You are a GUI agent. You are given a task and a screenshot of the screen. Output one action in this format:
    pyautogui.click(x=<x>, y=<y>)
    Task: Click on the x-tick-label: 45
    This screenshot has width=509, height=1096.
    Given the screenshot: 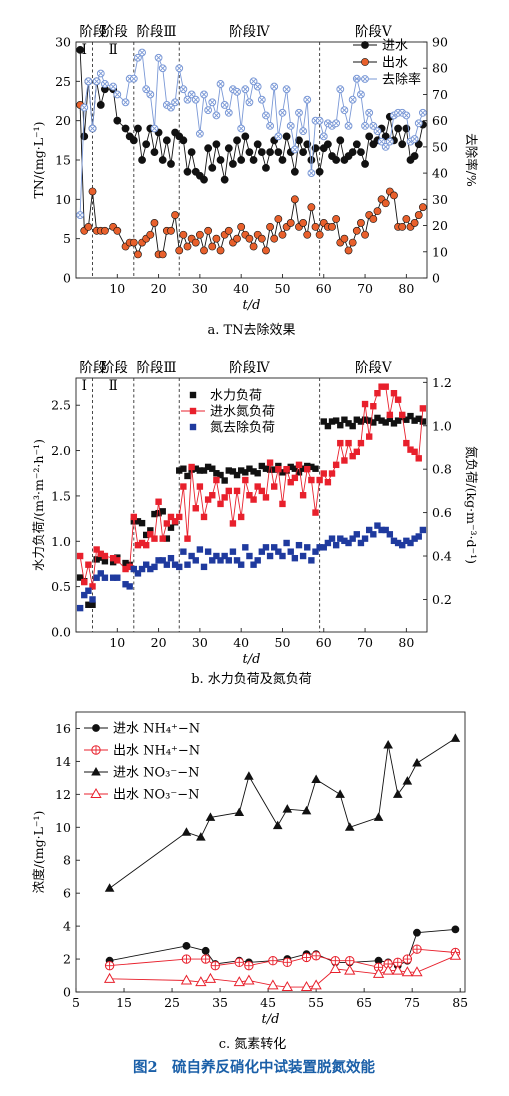 What is the action you would take?
    pyautogui.click(x=268, y=1002)
    